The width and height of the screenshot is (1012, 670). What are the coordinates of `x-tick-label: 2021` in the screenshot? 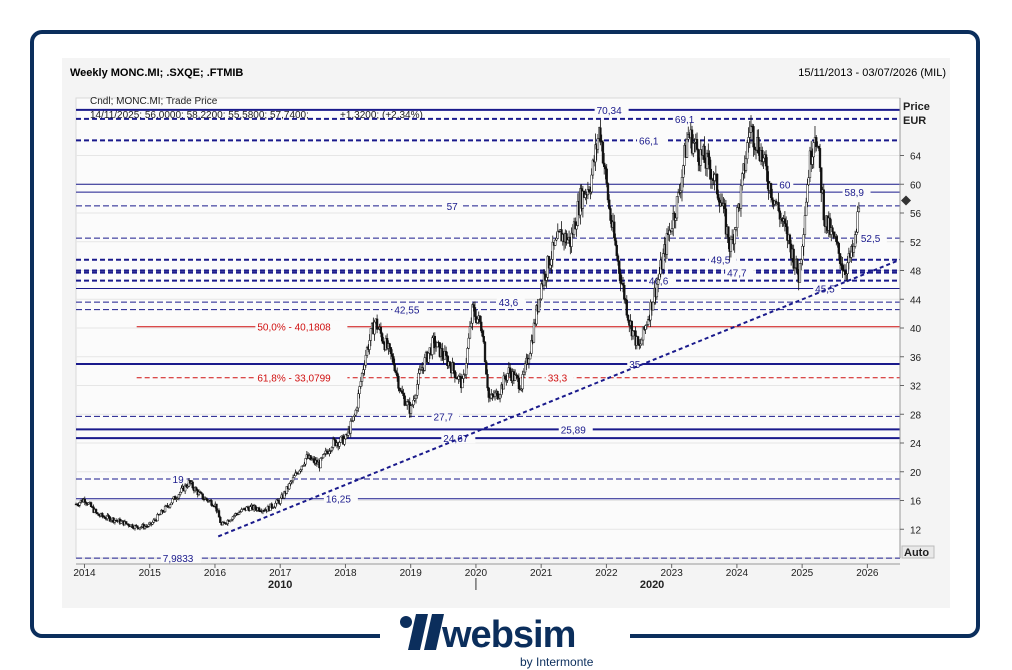 It's located at (541, 573).